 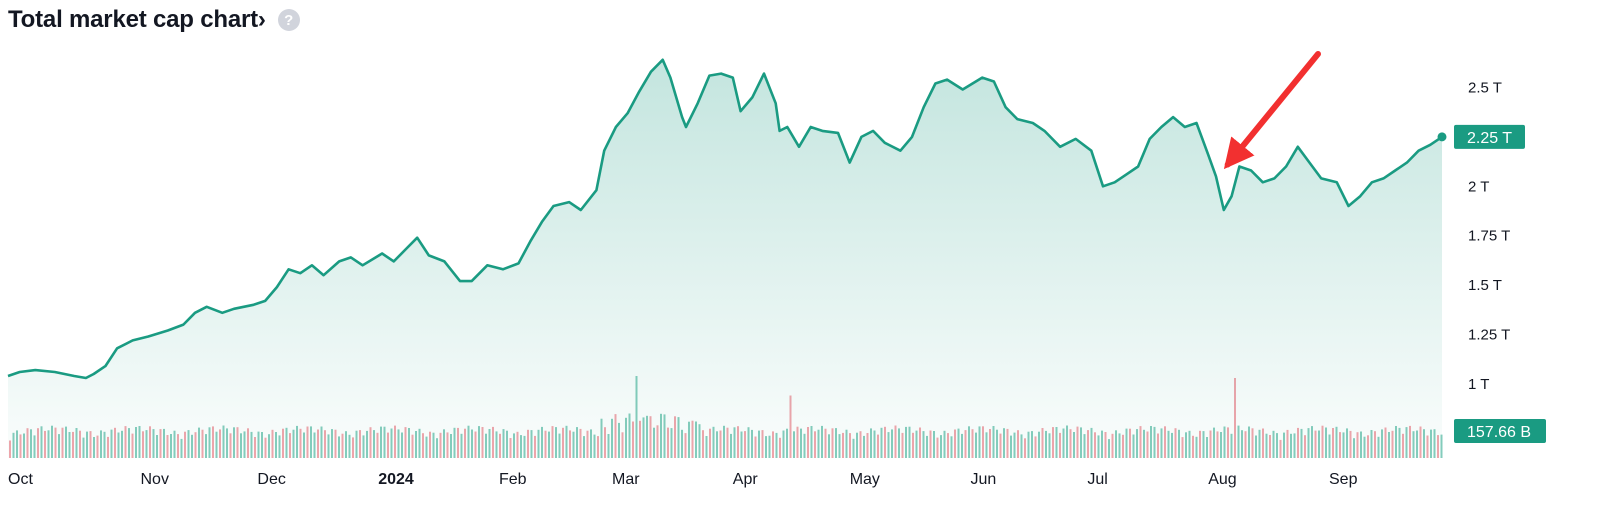 What do you see at coordinates (1222, 479) in the screenshot?
I see `x-tick-label: Aug` at bounding box center [1222, 479].